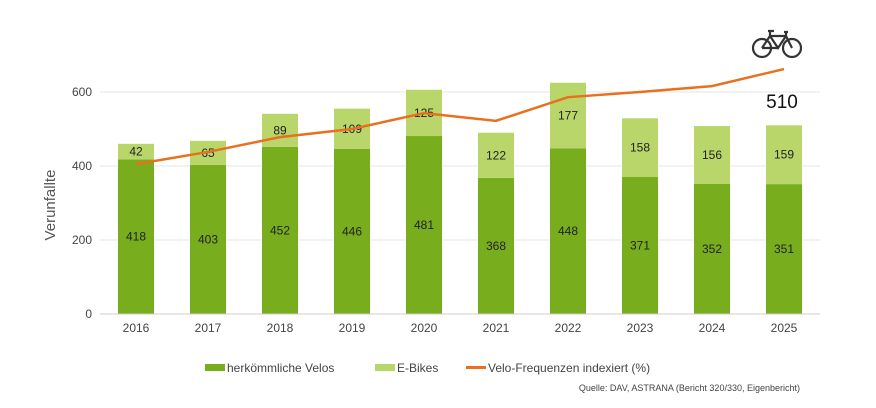 The image size is (876, 408). What do you see at coordinates (568, 328) in the screenshot?
I see `x-tick-label: 2022` at bounding box center [568, 328].